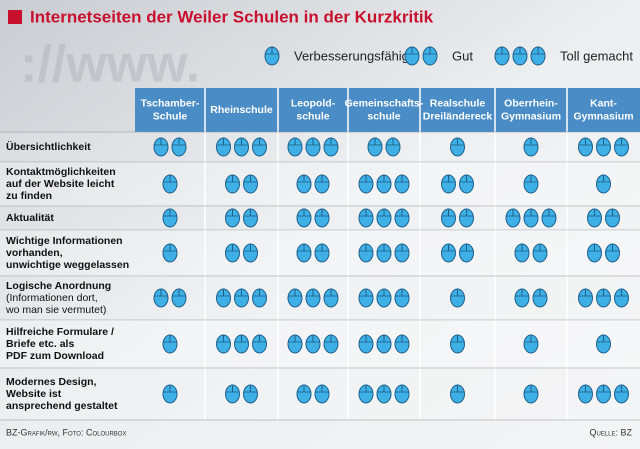 Image resolution: width=640 pixels, height=449 pixels. Describe the element at coordinates (40, 344) in the screenshot. I see `row-label: Briefe etc. als` at that location.